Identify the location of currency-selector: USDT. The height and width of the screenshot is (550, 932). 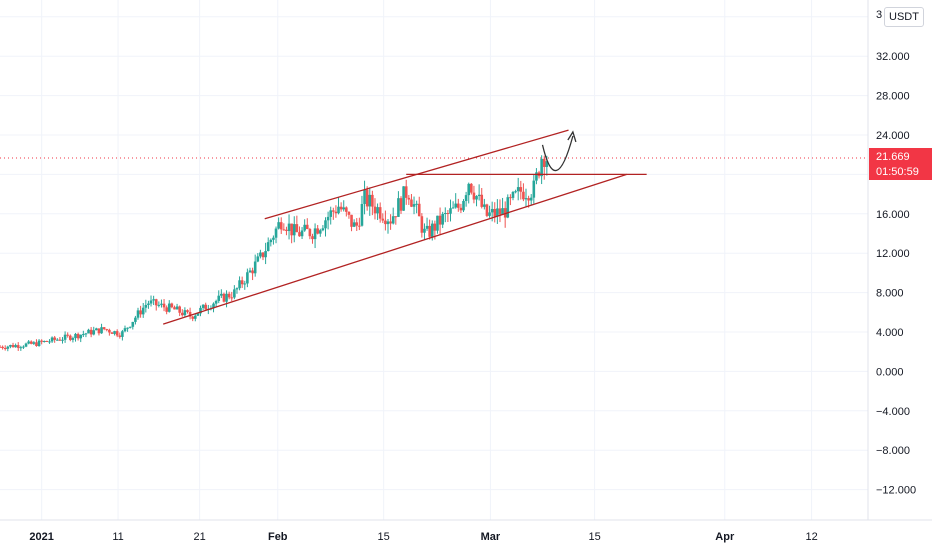
(904, 17).